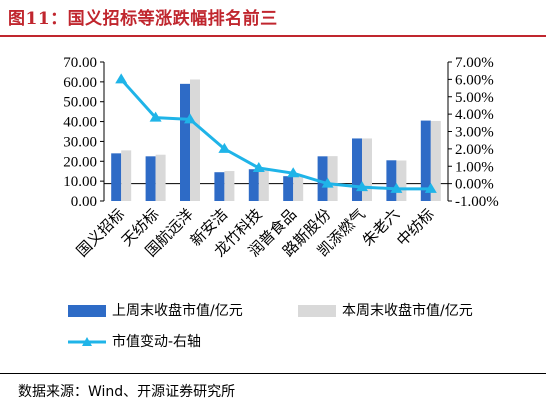 This screenshot has height=405, width=546. What do you see at coordinates (87, 311) in the screenshot?
I see `legend-swatch-last-week` at bounding box center [87, 311].